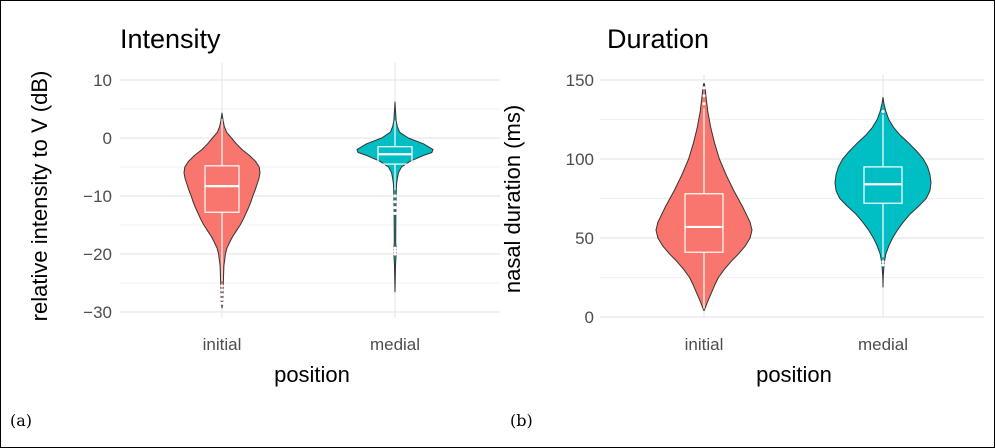  What do you see at coordinates (170, 39) in the screenshot?
I see `chart-title: Intensity` at bounding box center [170, 39].